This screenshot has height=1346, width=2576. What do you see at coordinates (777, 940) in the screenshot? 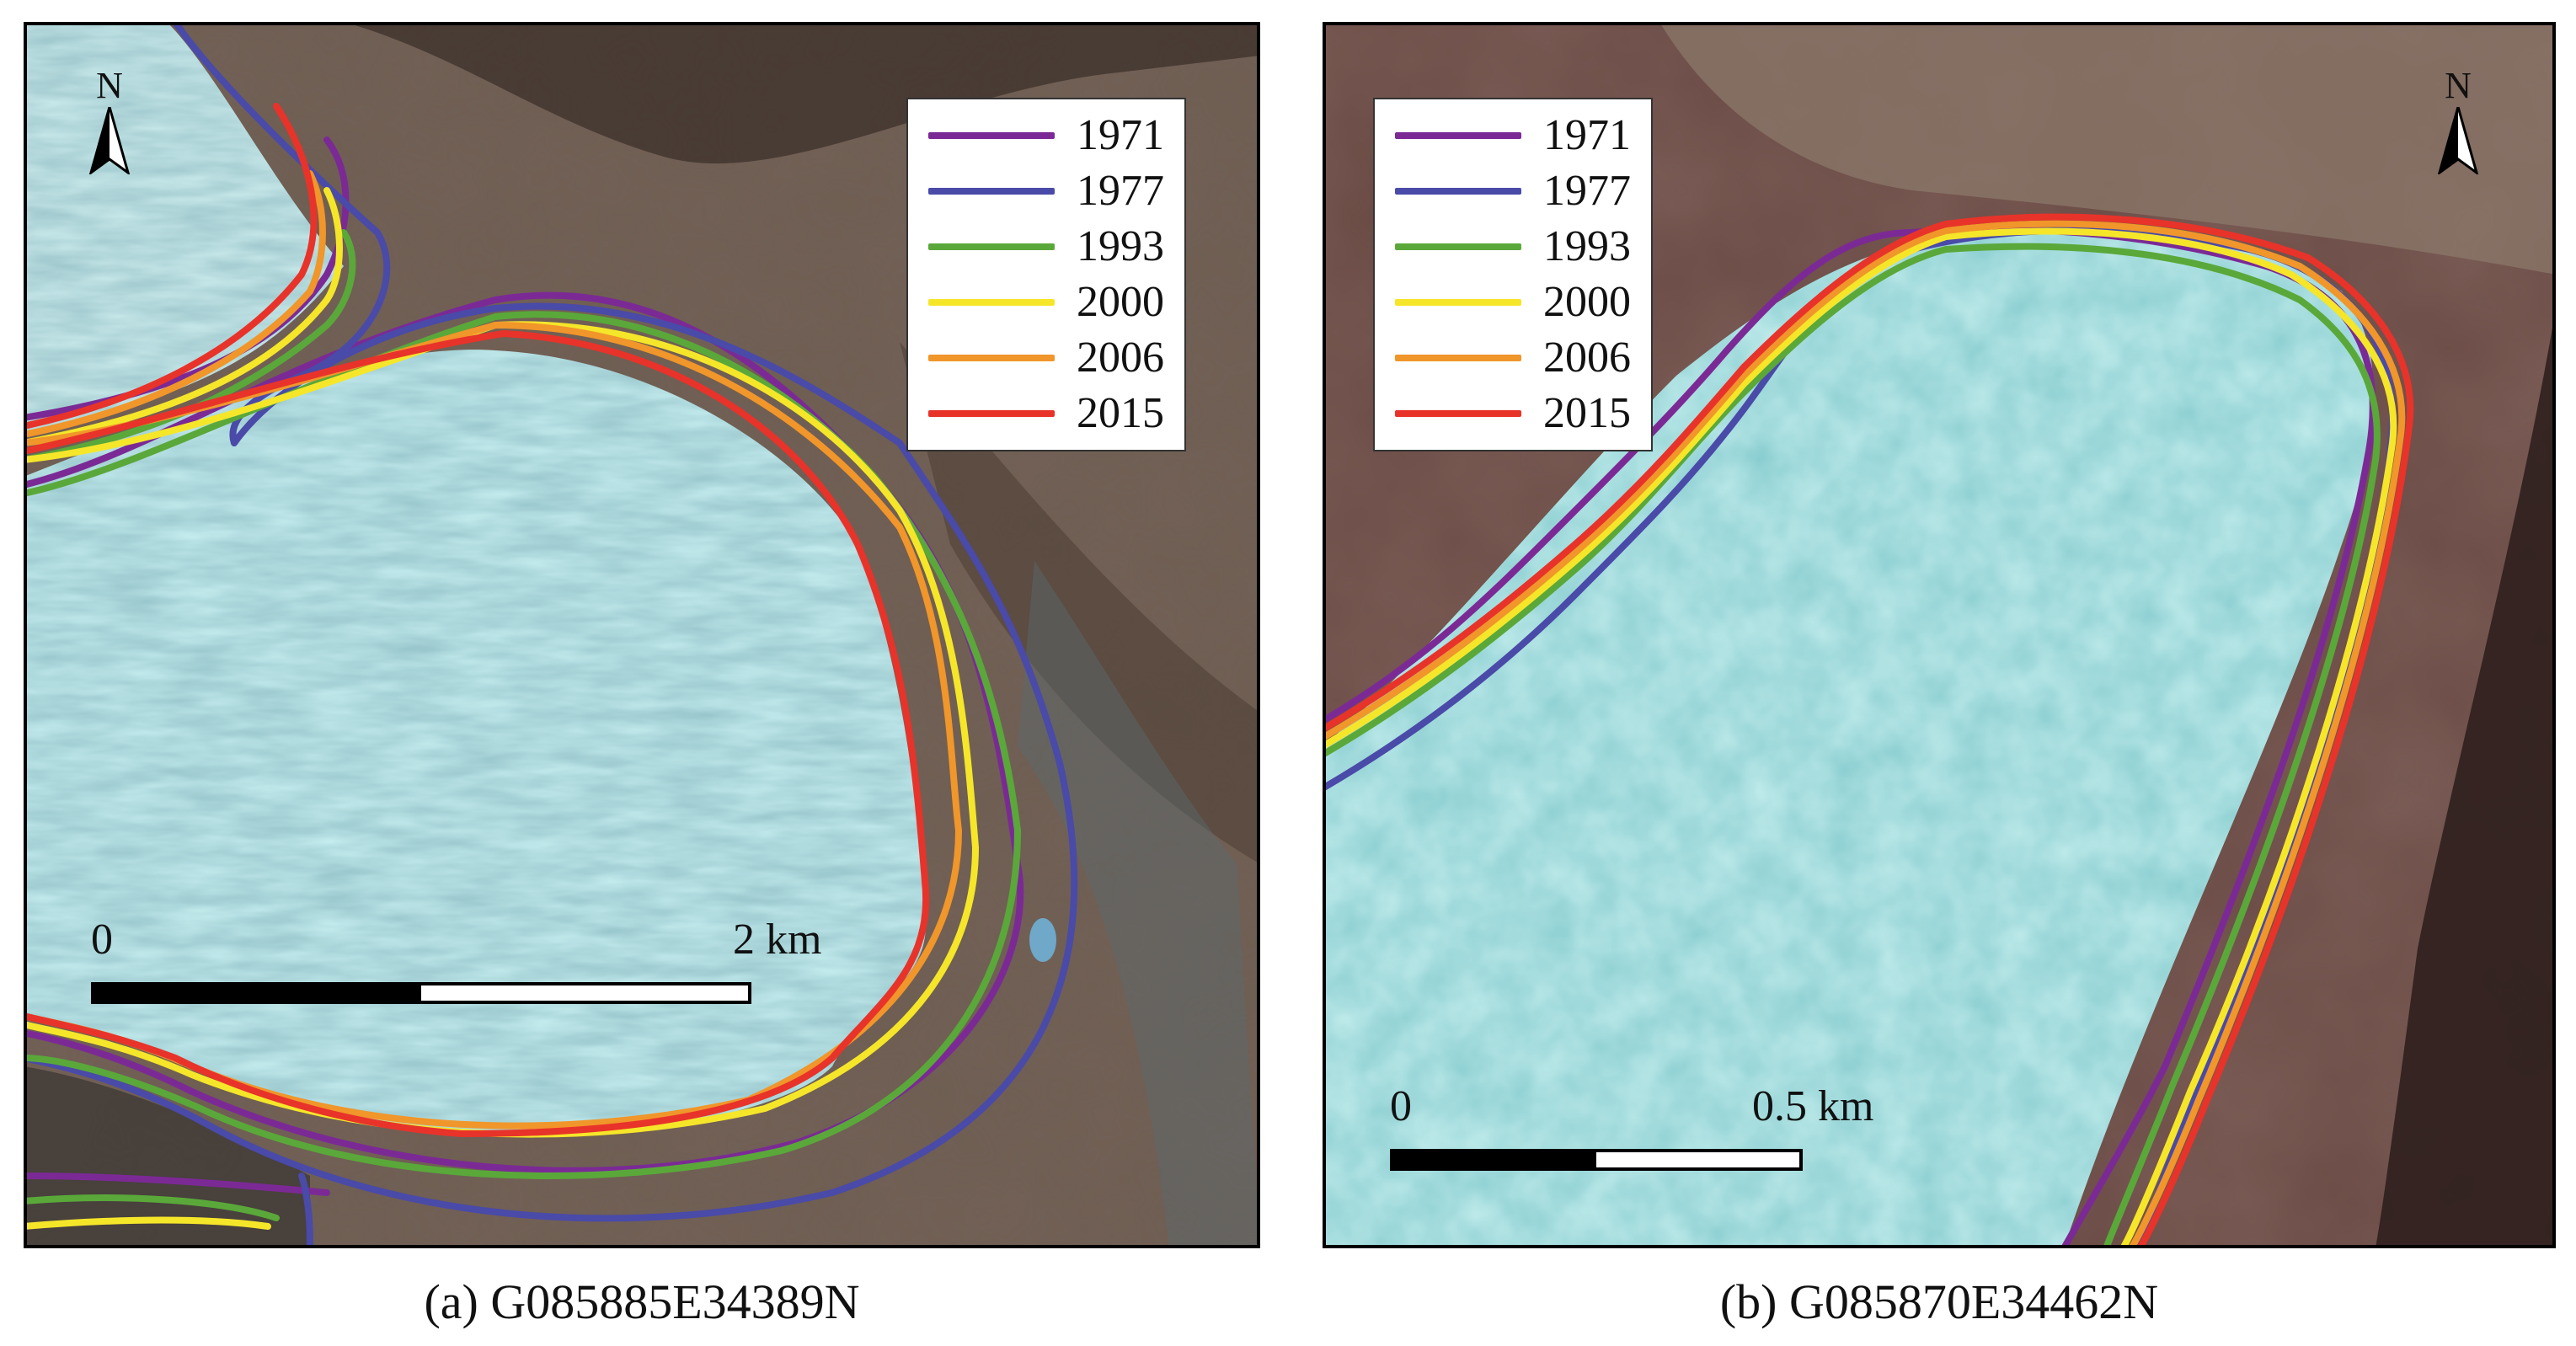
I see `scale-end-label: 2 km` at bounding box center [777, 940].